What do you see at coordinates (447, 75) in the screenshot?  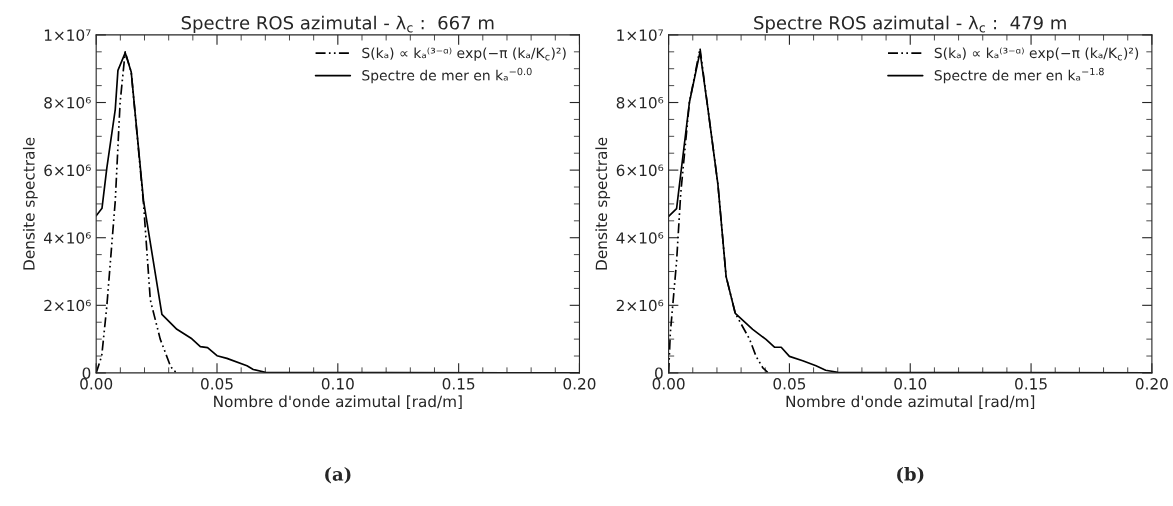 I see `legend-label: Spectre de mer en kₐ$^{−0.0}$` at bounding box center [447, 75].